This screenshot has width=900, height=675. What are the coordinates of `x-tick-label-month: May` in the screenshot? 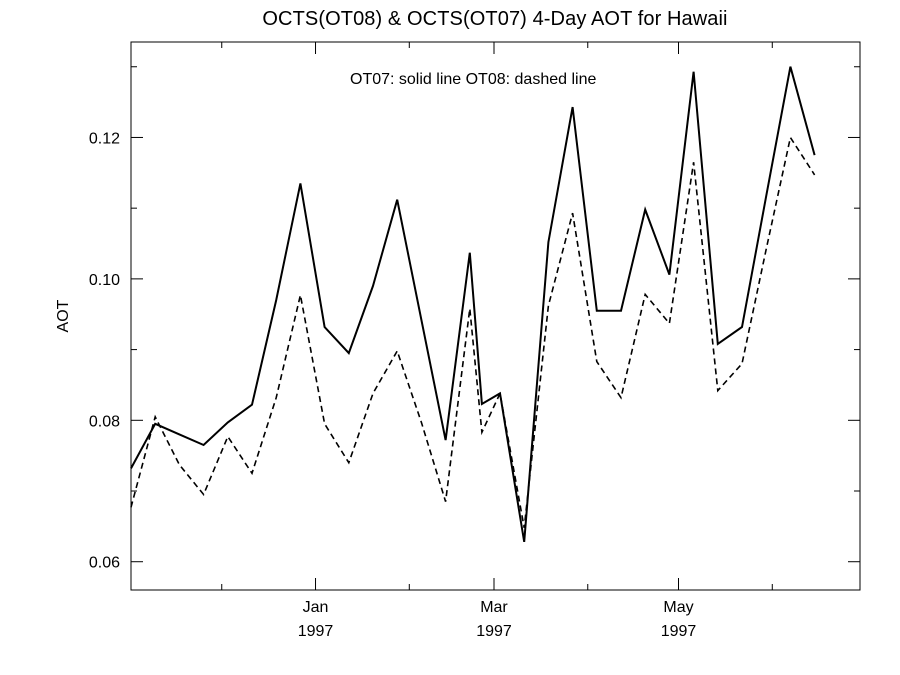 It's located at (678, 607).